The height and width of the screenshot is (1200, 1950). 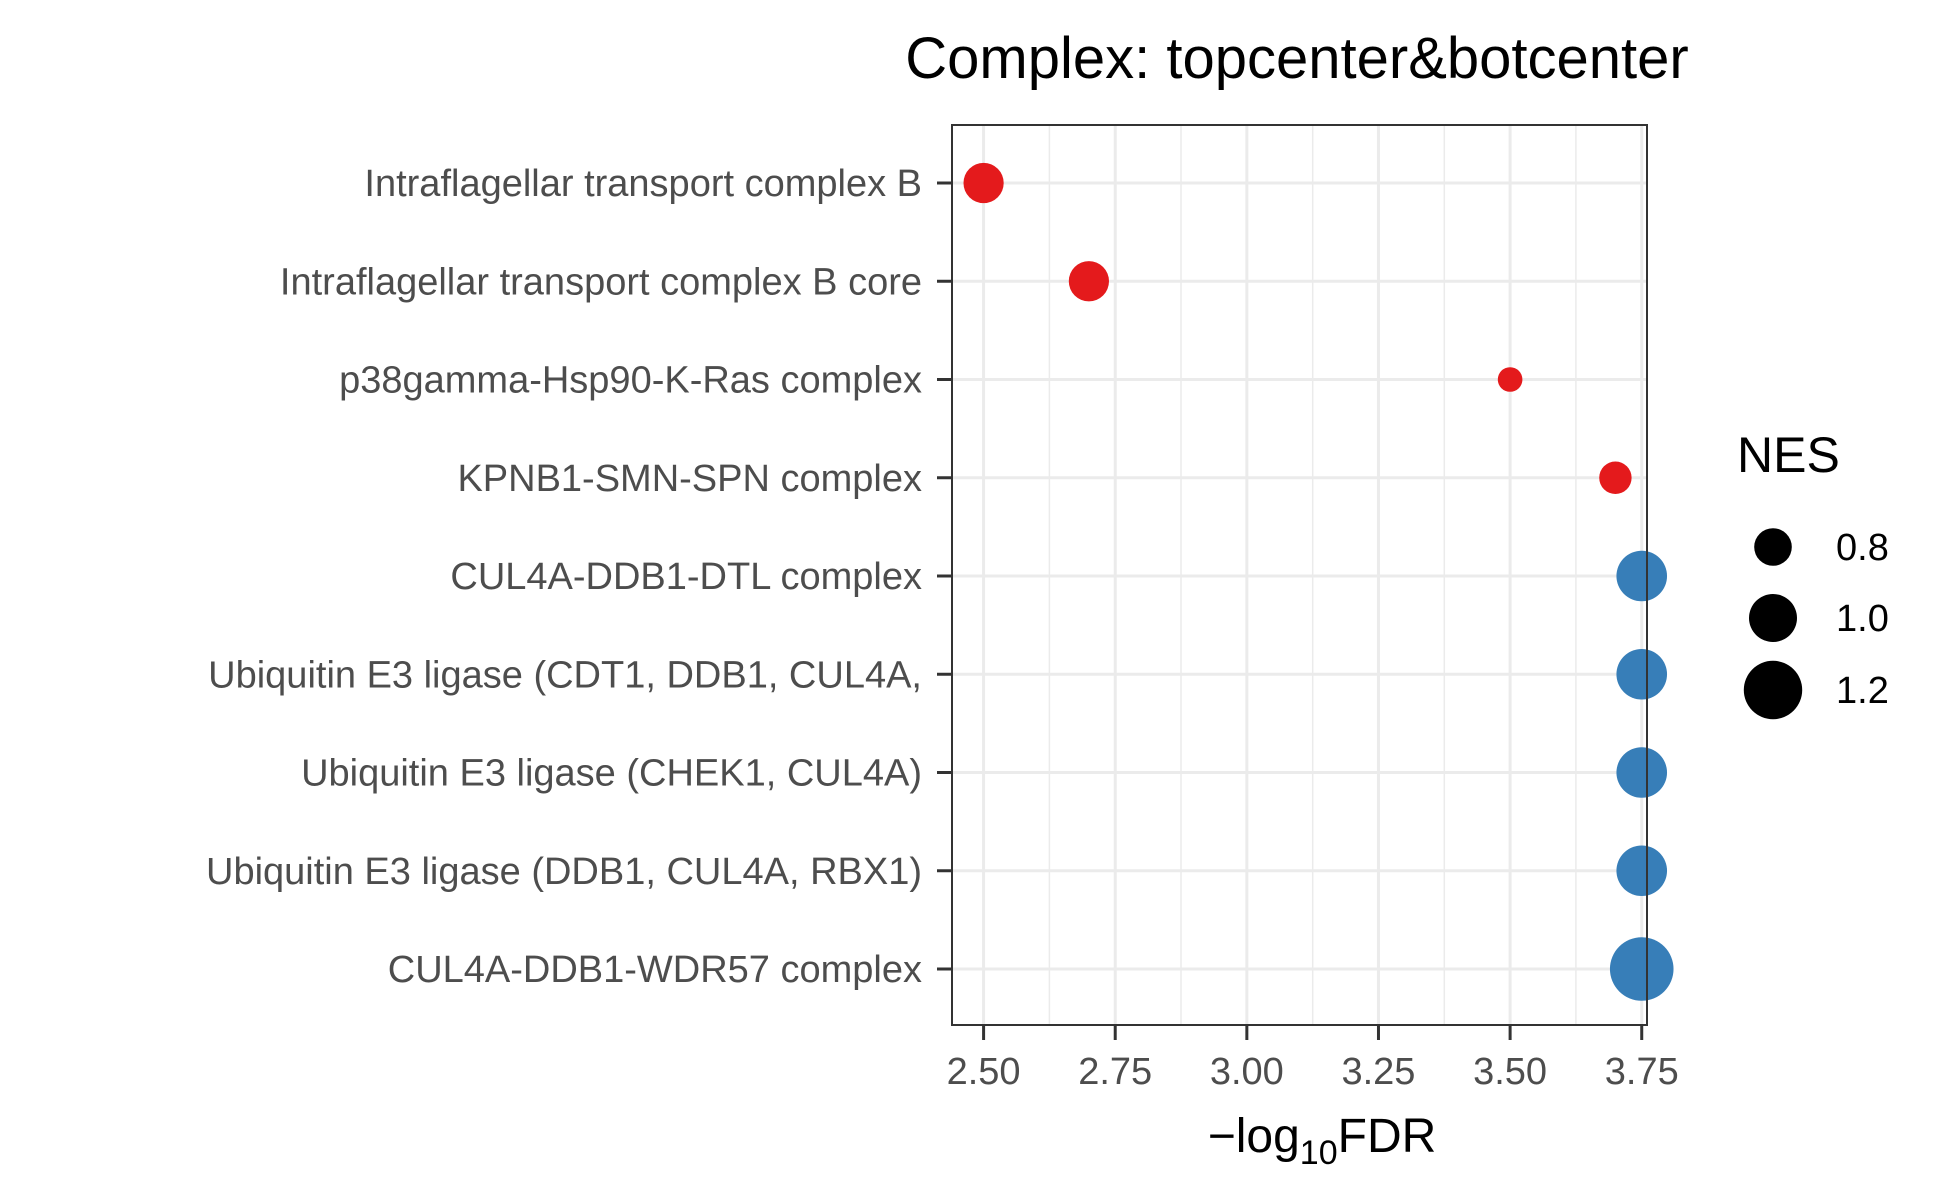 I want to click on x-tick-label: 2.75, so click(x=1115, y=1072).